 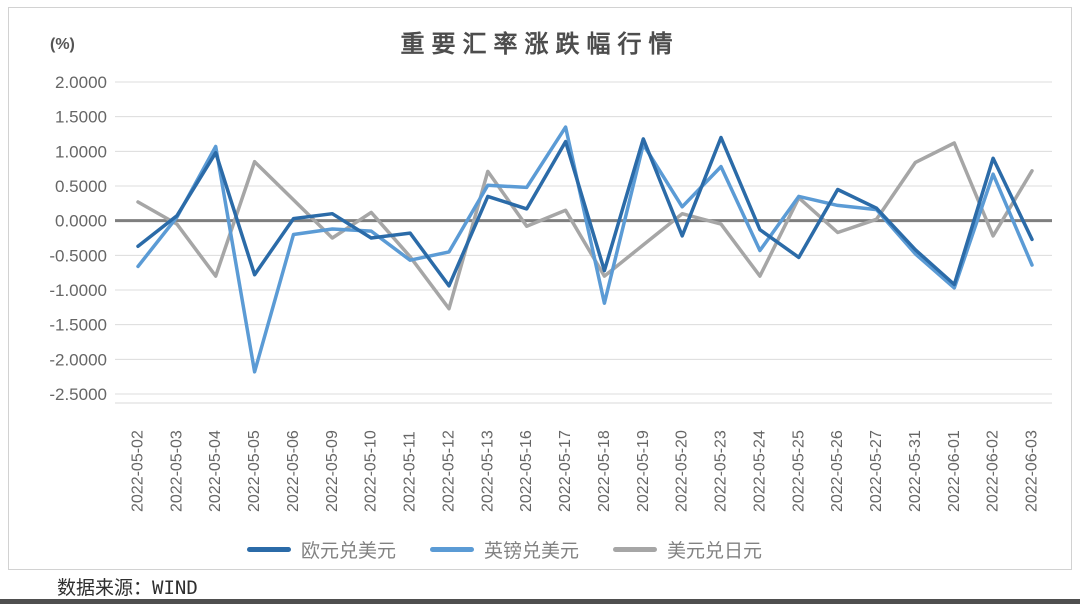 I want to click on y-tick-label: 2.0000, so click(x=81, y=82).